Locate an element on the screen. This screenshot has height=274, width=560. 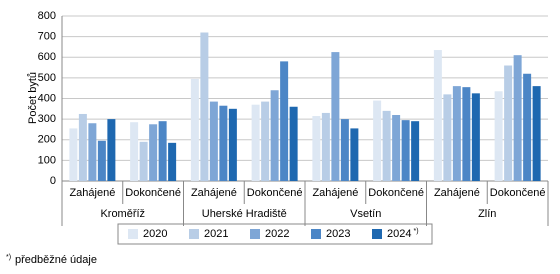
group-label: Vsetín is located at coordinates (365, 214).